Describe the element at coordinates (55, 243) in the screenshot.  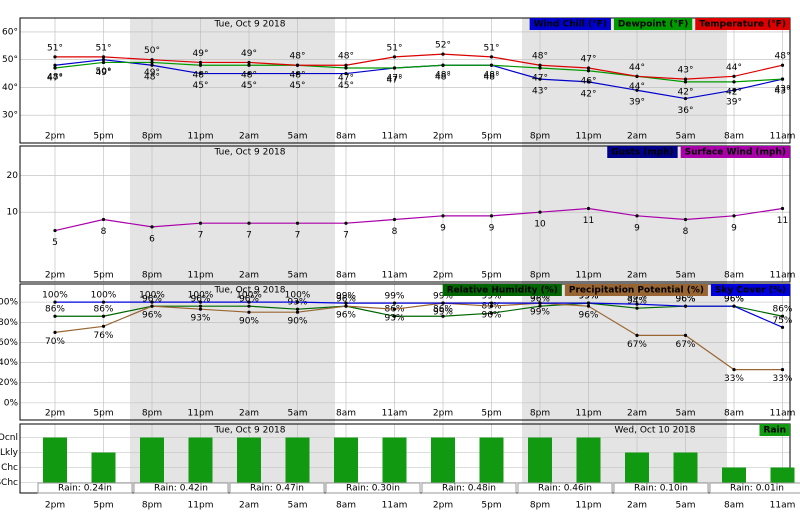
I see `data-label: 5` at that location.